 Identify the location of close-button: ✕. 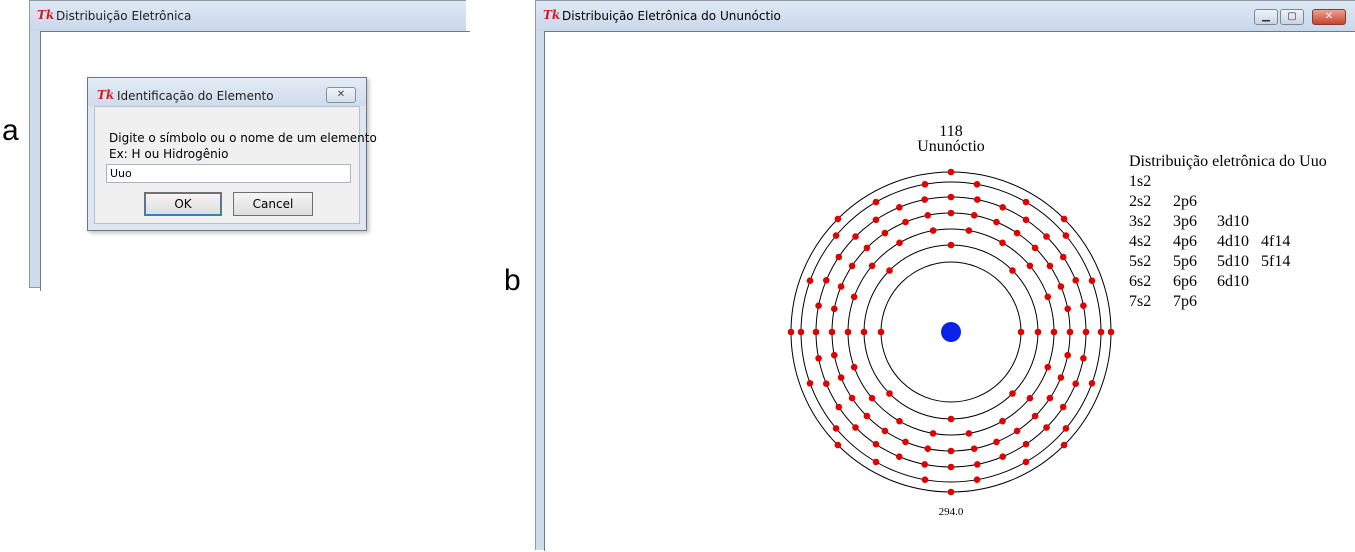
(1329, 17).